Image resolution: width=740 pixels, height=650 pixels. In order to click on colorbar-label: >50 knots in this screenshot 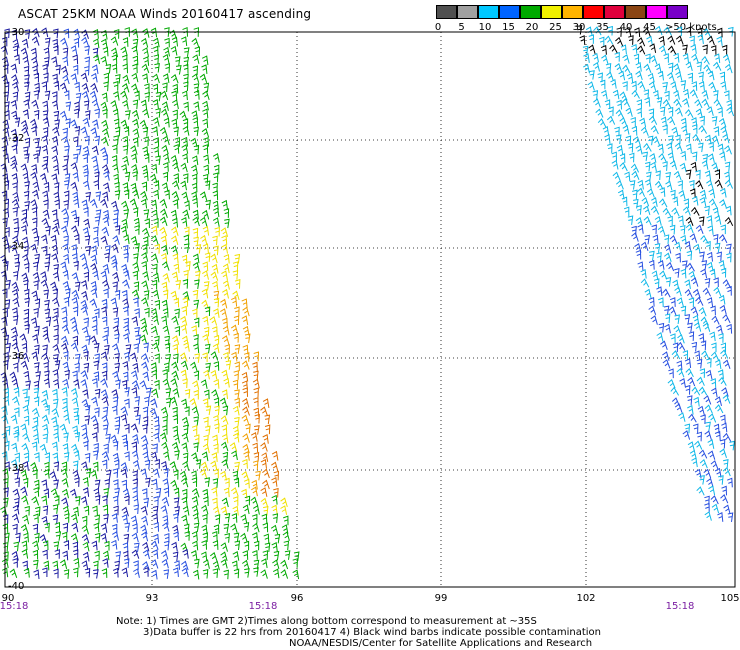, I will do `click(691, 27)`.